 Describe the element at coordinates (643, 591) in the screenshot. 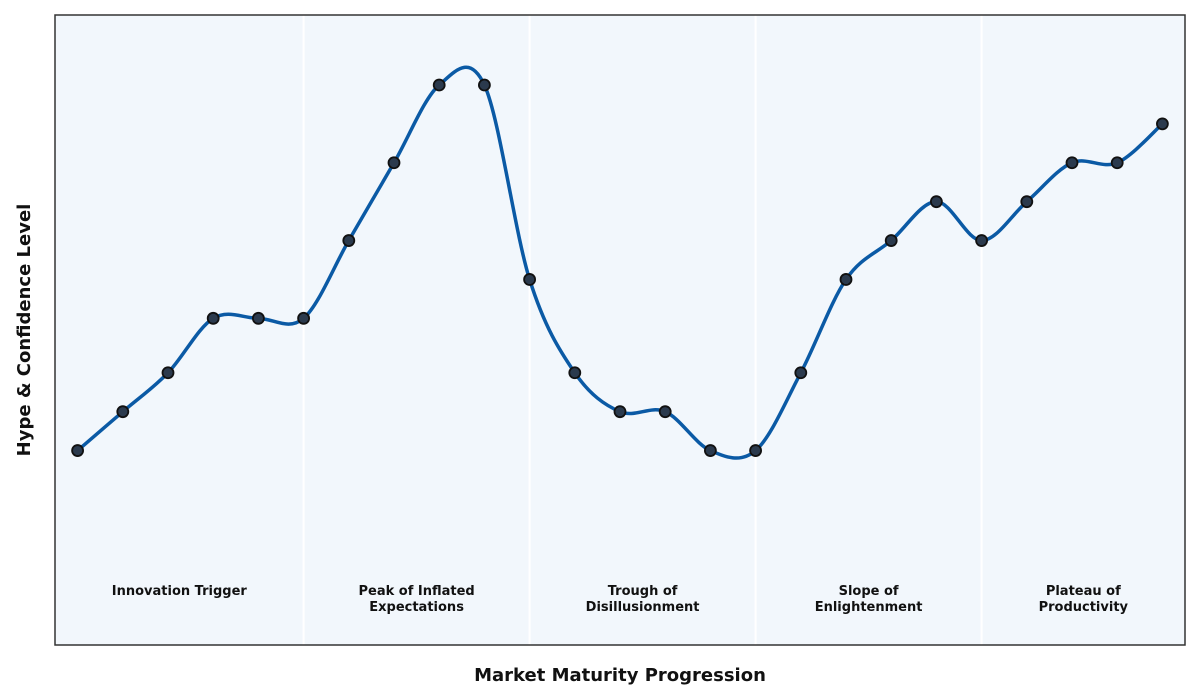

I see `phase-label-line: Trough of` at that location.